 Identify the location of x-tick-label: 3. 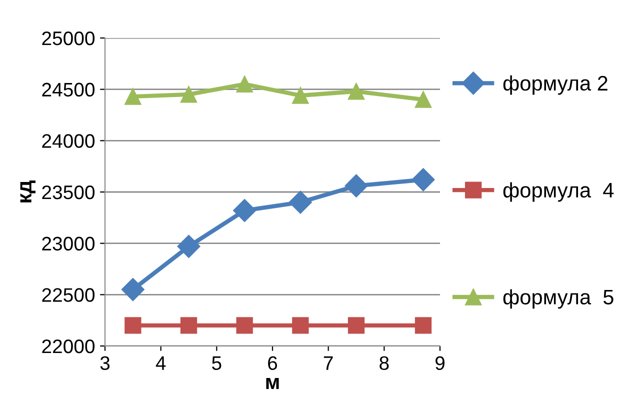
(105, 363).